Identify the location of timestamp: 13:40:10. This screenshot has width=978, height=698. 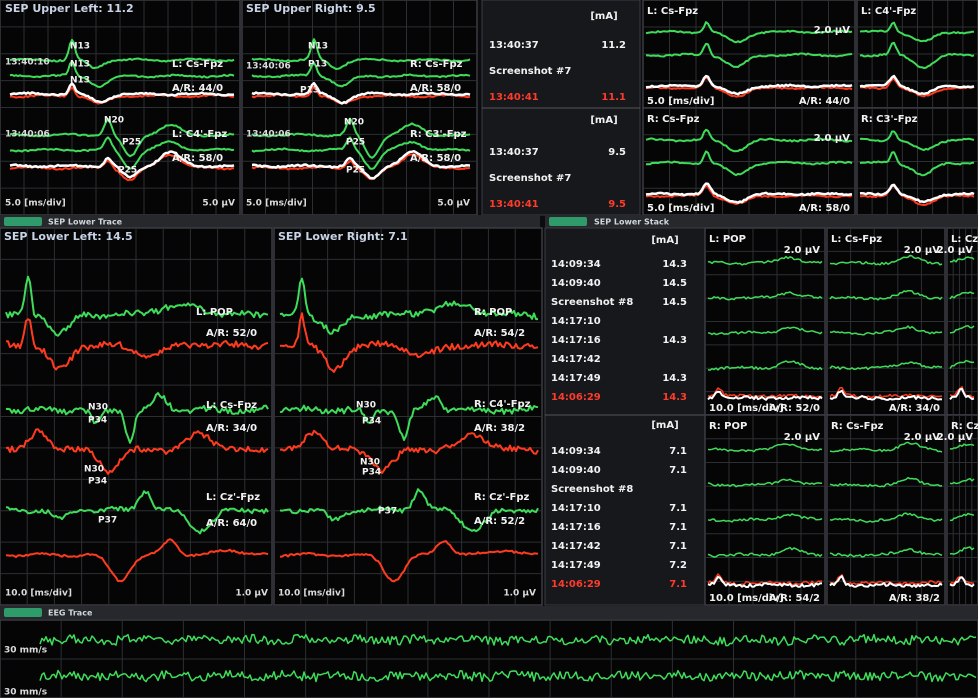
(27, 63).